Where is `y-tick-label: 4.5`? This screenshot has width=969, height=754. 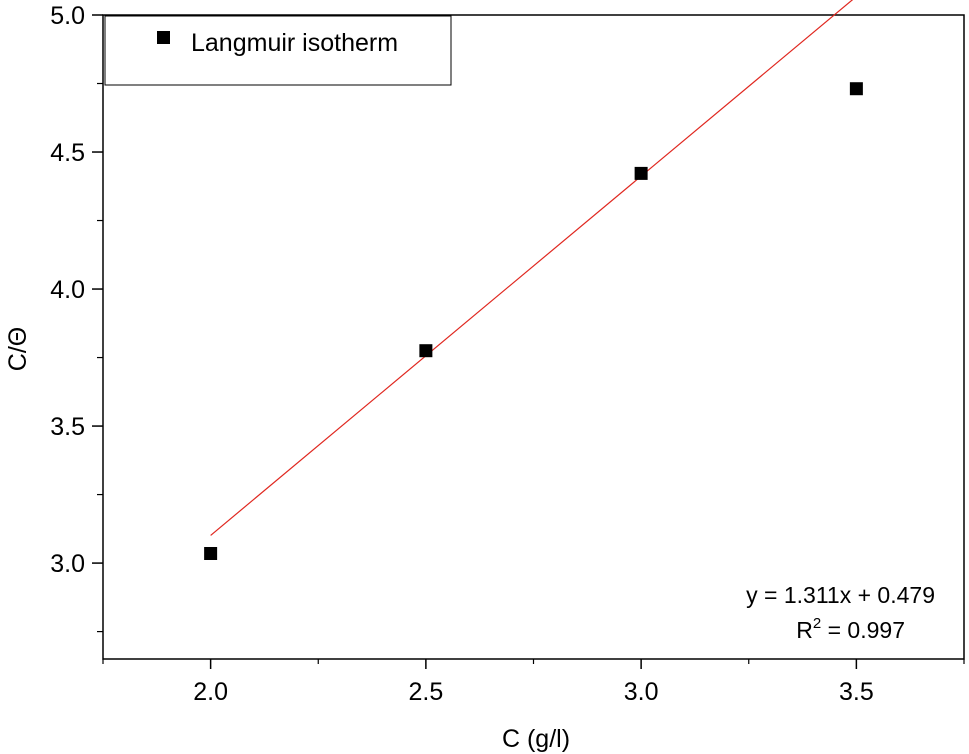
y-tick-label: 4.5 is located at coordinates (67, 153).